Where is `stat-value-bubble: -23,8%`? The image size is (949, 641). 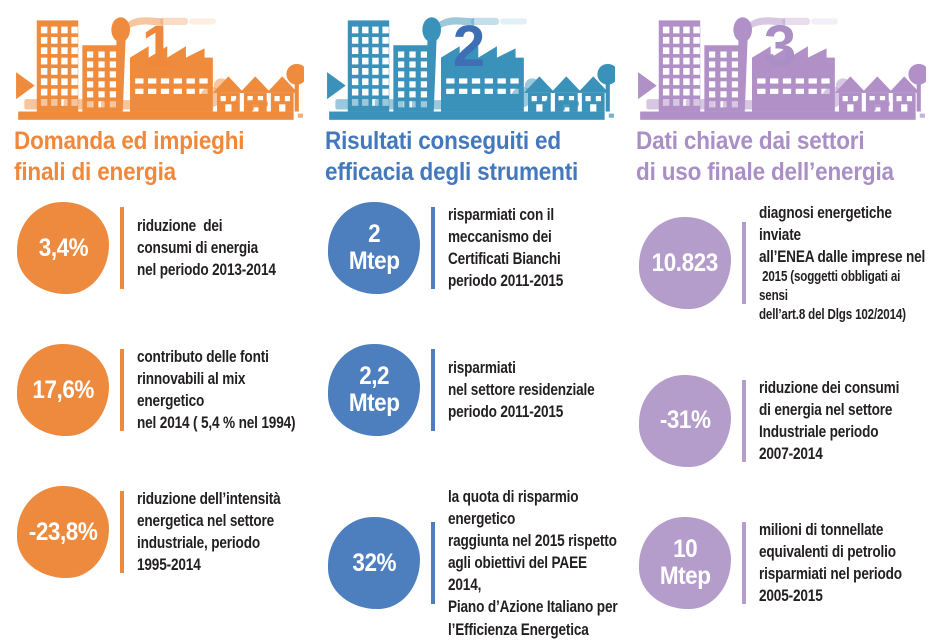 stat-value-bubble: -23,8% is located at coordinates (63, 532).